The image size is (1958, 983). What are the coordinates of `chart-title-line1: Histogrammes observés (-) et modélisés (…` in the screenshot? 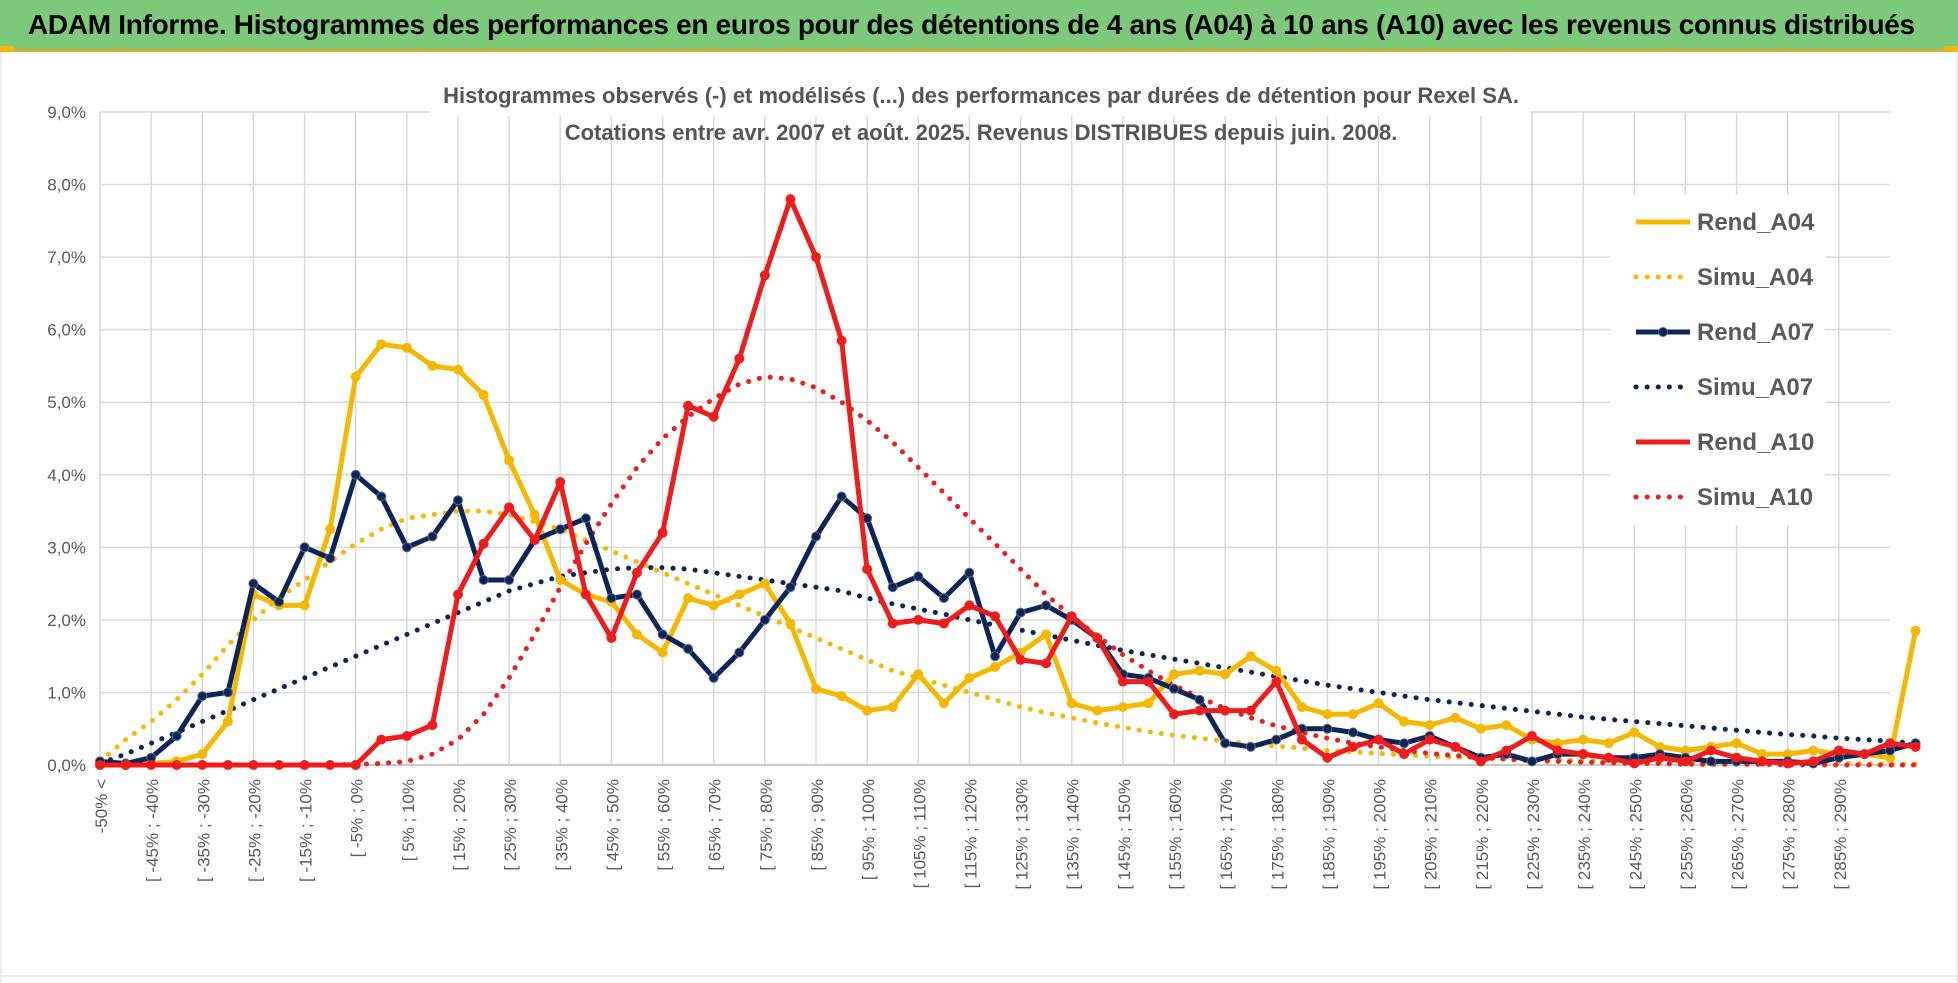 It's located at (981, 95).